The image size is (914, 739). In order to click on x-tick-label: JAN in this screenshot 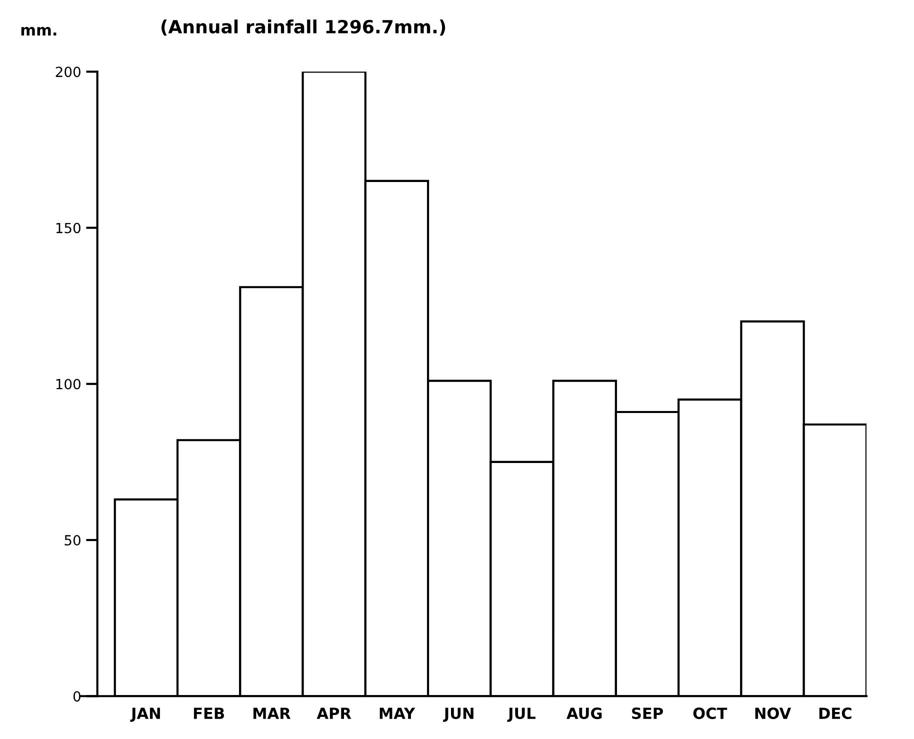, I will do `click(145, 715)`.